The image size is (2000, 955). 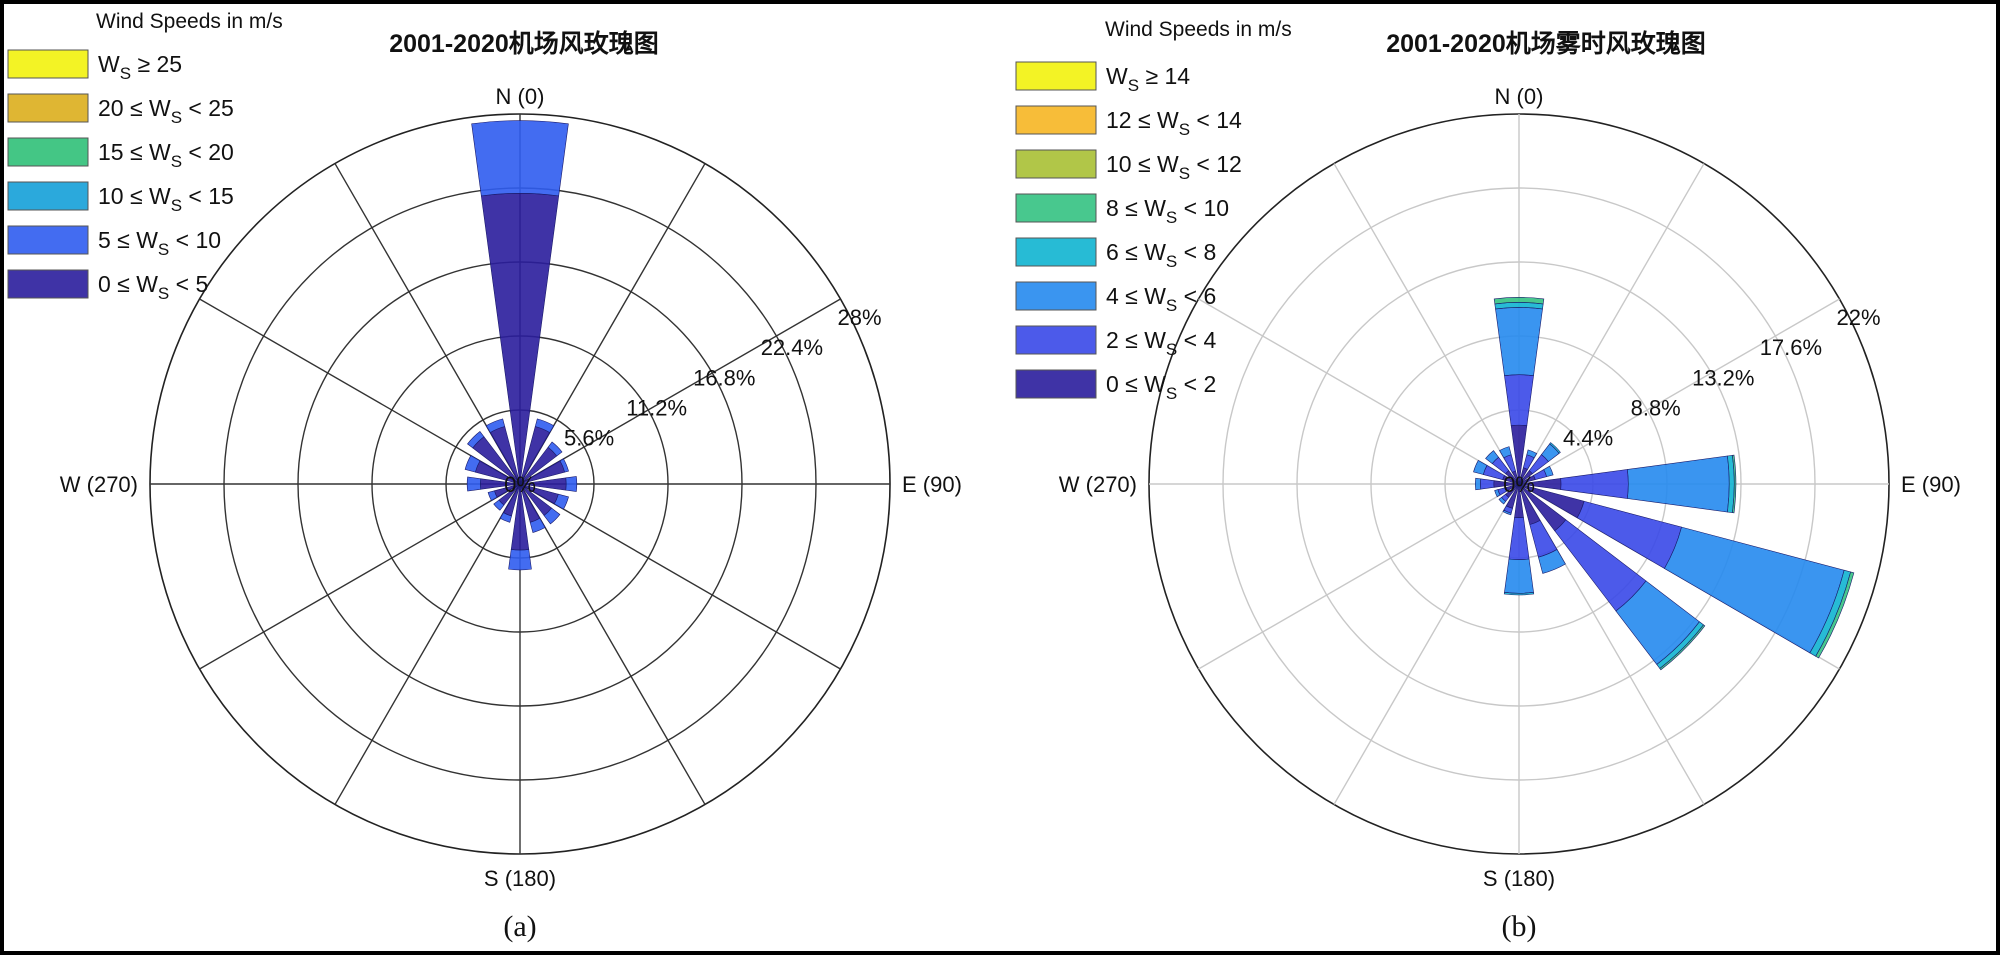 I want to click on ring-label: 8.8%, so click(x=1656, y=407).